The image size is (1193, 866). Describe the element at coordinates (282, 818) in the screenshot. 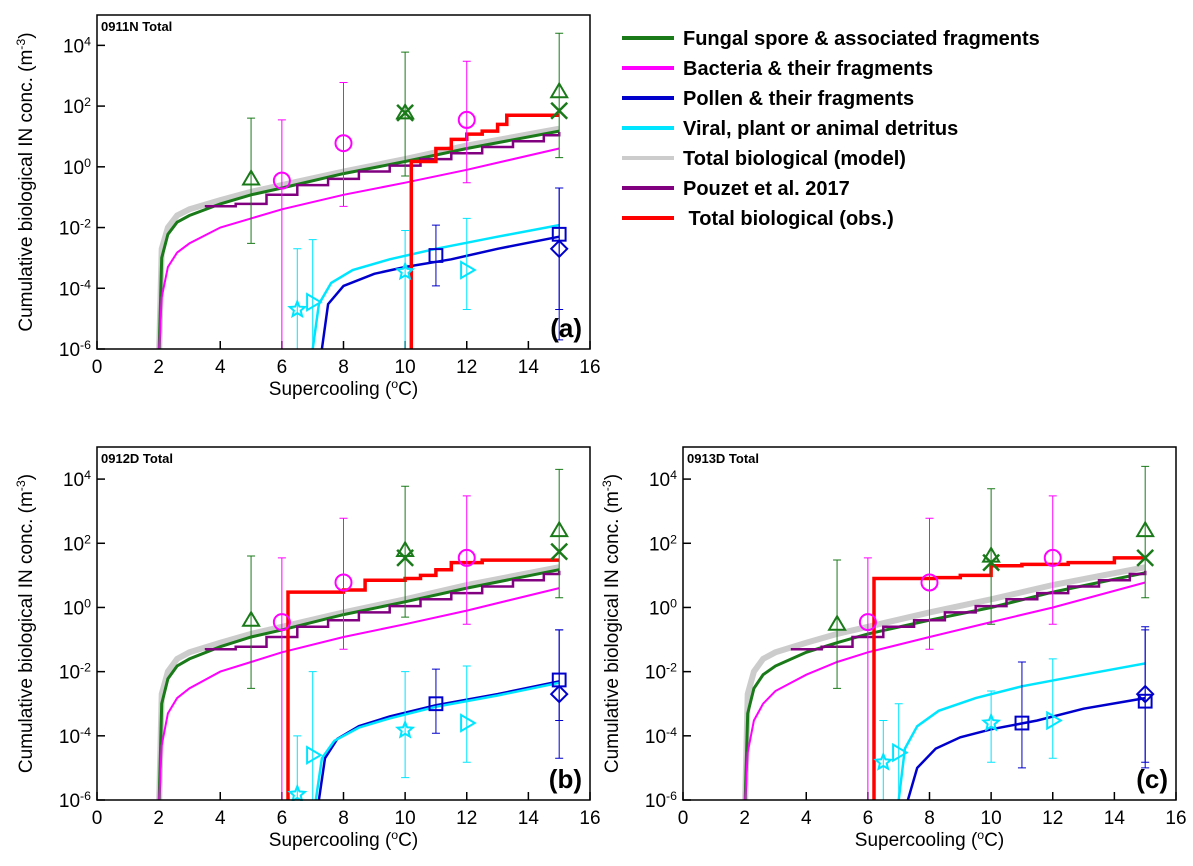

I see `x-tick-label: 6` at that location.